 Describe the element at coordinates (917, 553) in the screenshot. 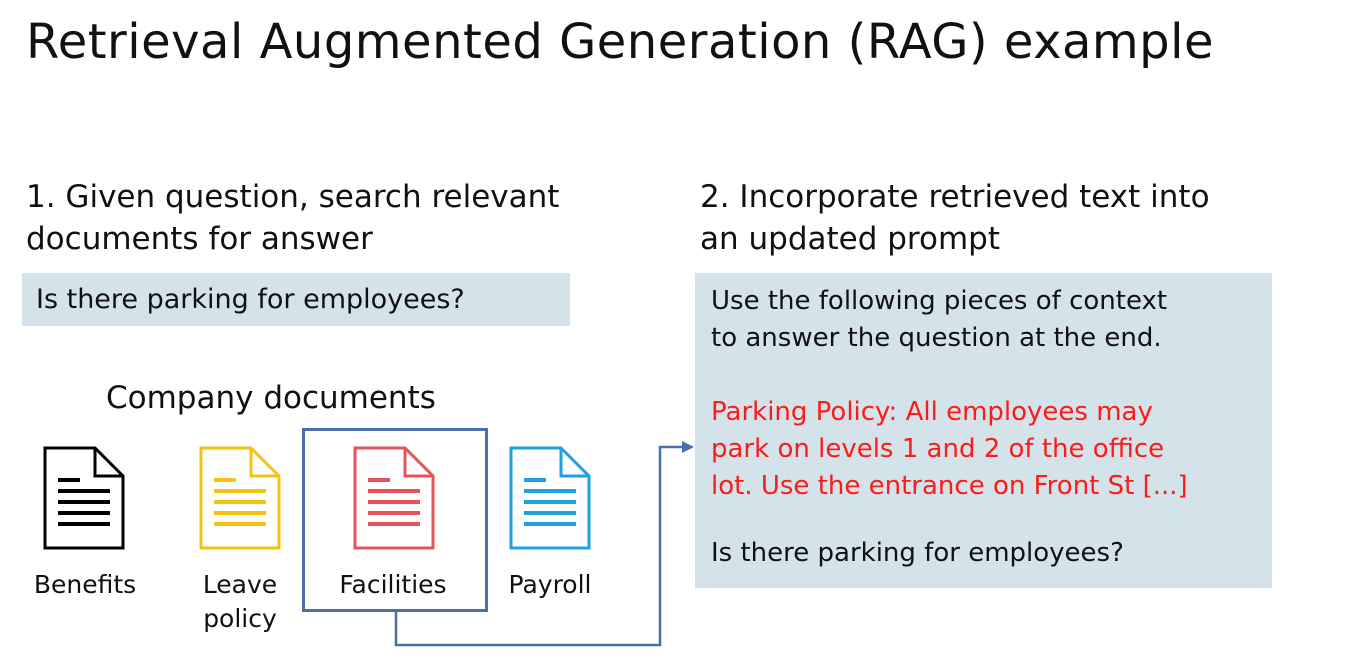

I see `prompt-question: Is there parking for employees?` at that location.